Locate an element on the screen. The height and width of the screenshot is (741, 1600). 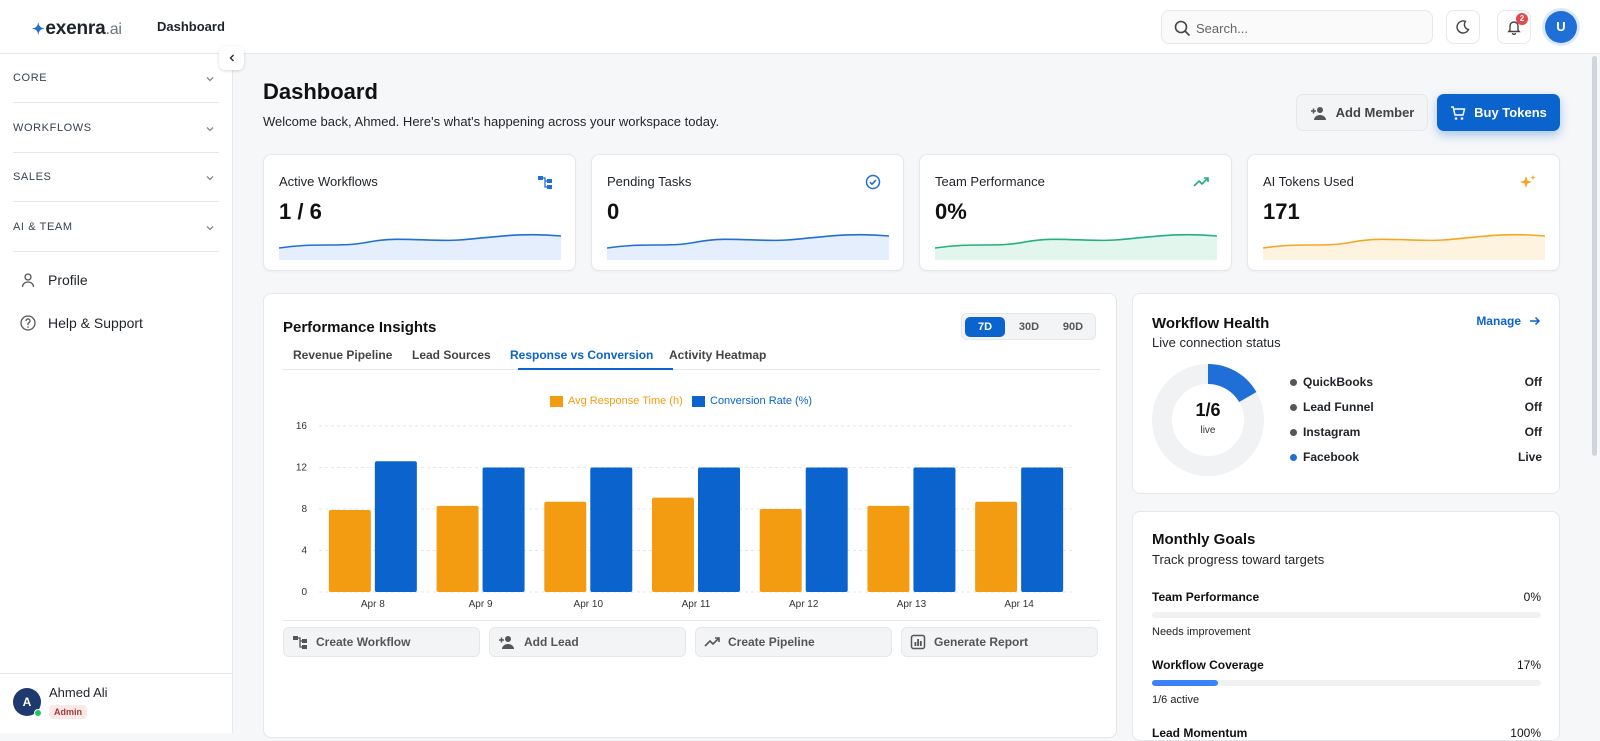
stat-card-pending-tasks: Pending Tasks 0 is located at coordinates (747, 212).